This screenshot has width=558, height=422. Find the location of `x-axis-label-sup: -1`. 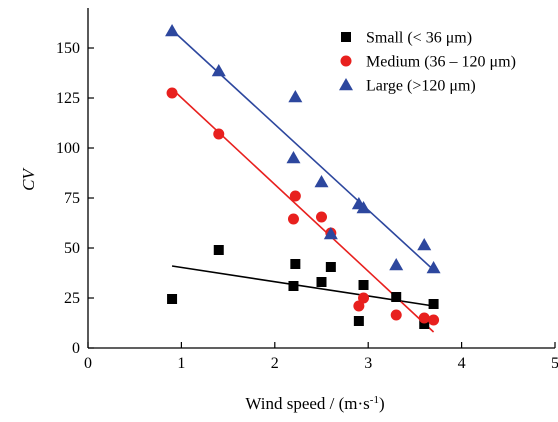

x-axis-label-sup: -1 is located at coordinates (374, 400).